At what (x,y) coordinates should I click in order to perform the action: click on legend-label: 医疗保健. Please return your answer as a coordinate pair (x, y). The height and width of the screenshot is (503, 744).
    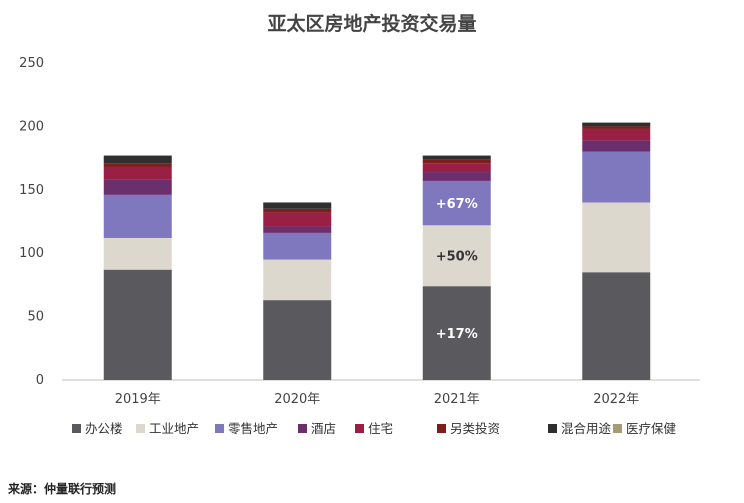
    Looking at the image, I should click on (651, 428).